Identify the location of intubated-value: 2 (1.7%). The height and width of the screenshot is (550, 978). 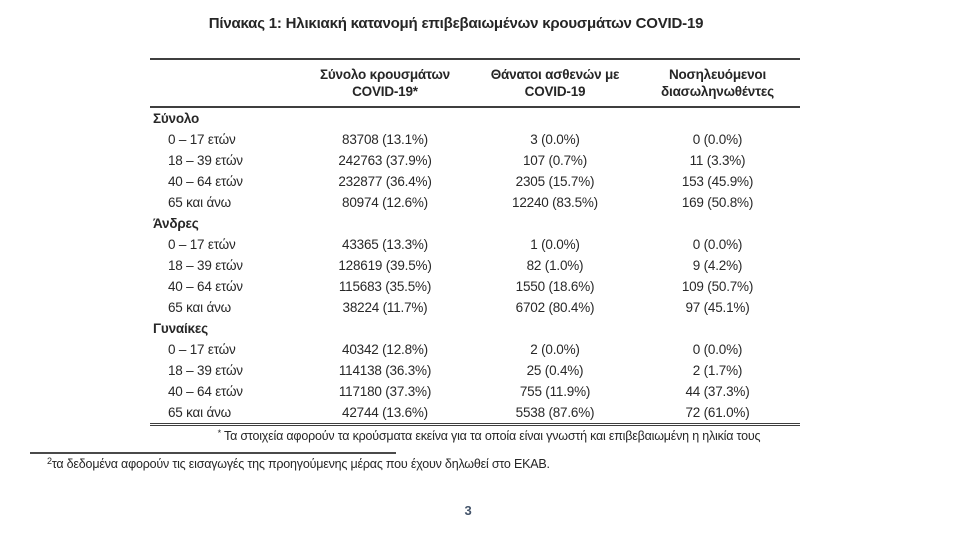
(717, 370).